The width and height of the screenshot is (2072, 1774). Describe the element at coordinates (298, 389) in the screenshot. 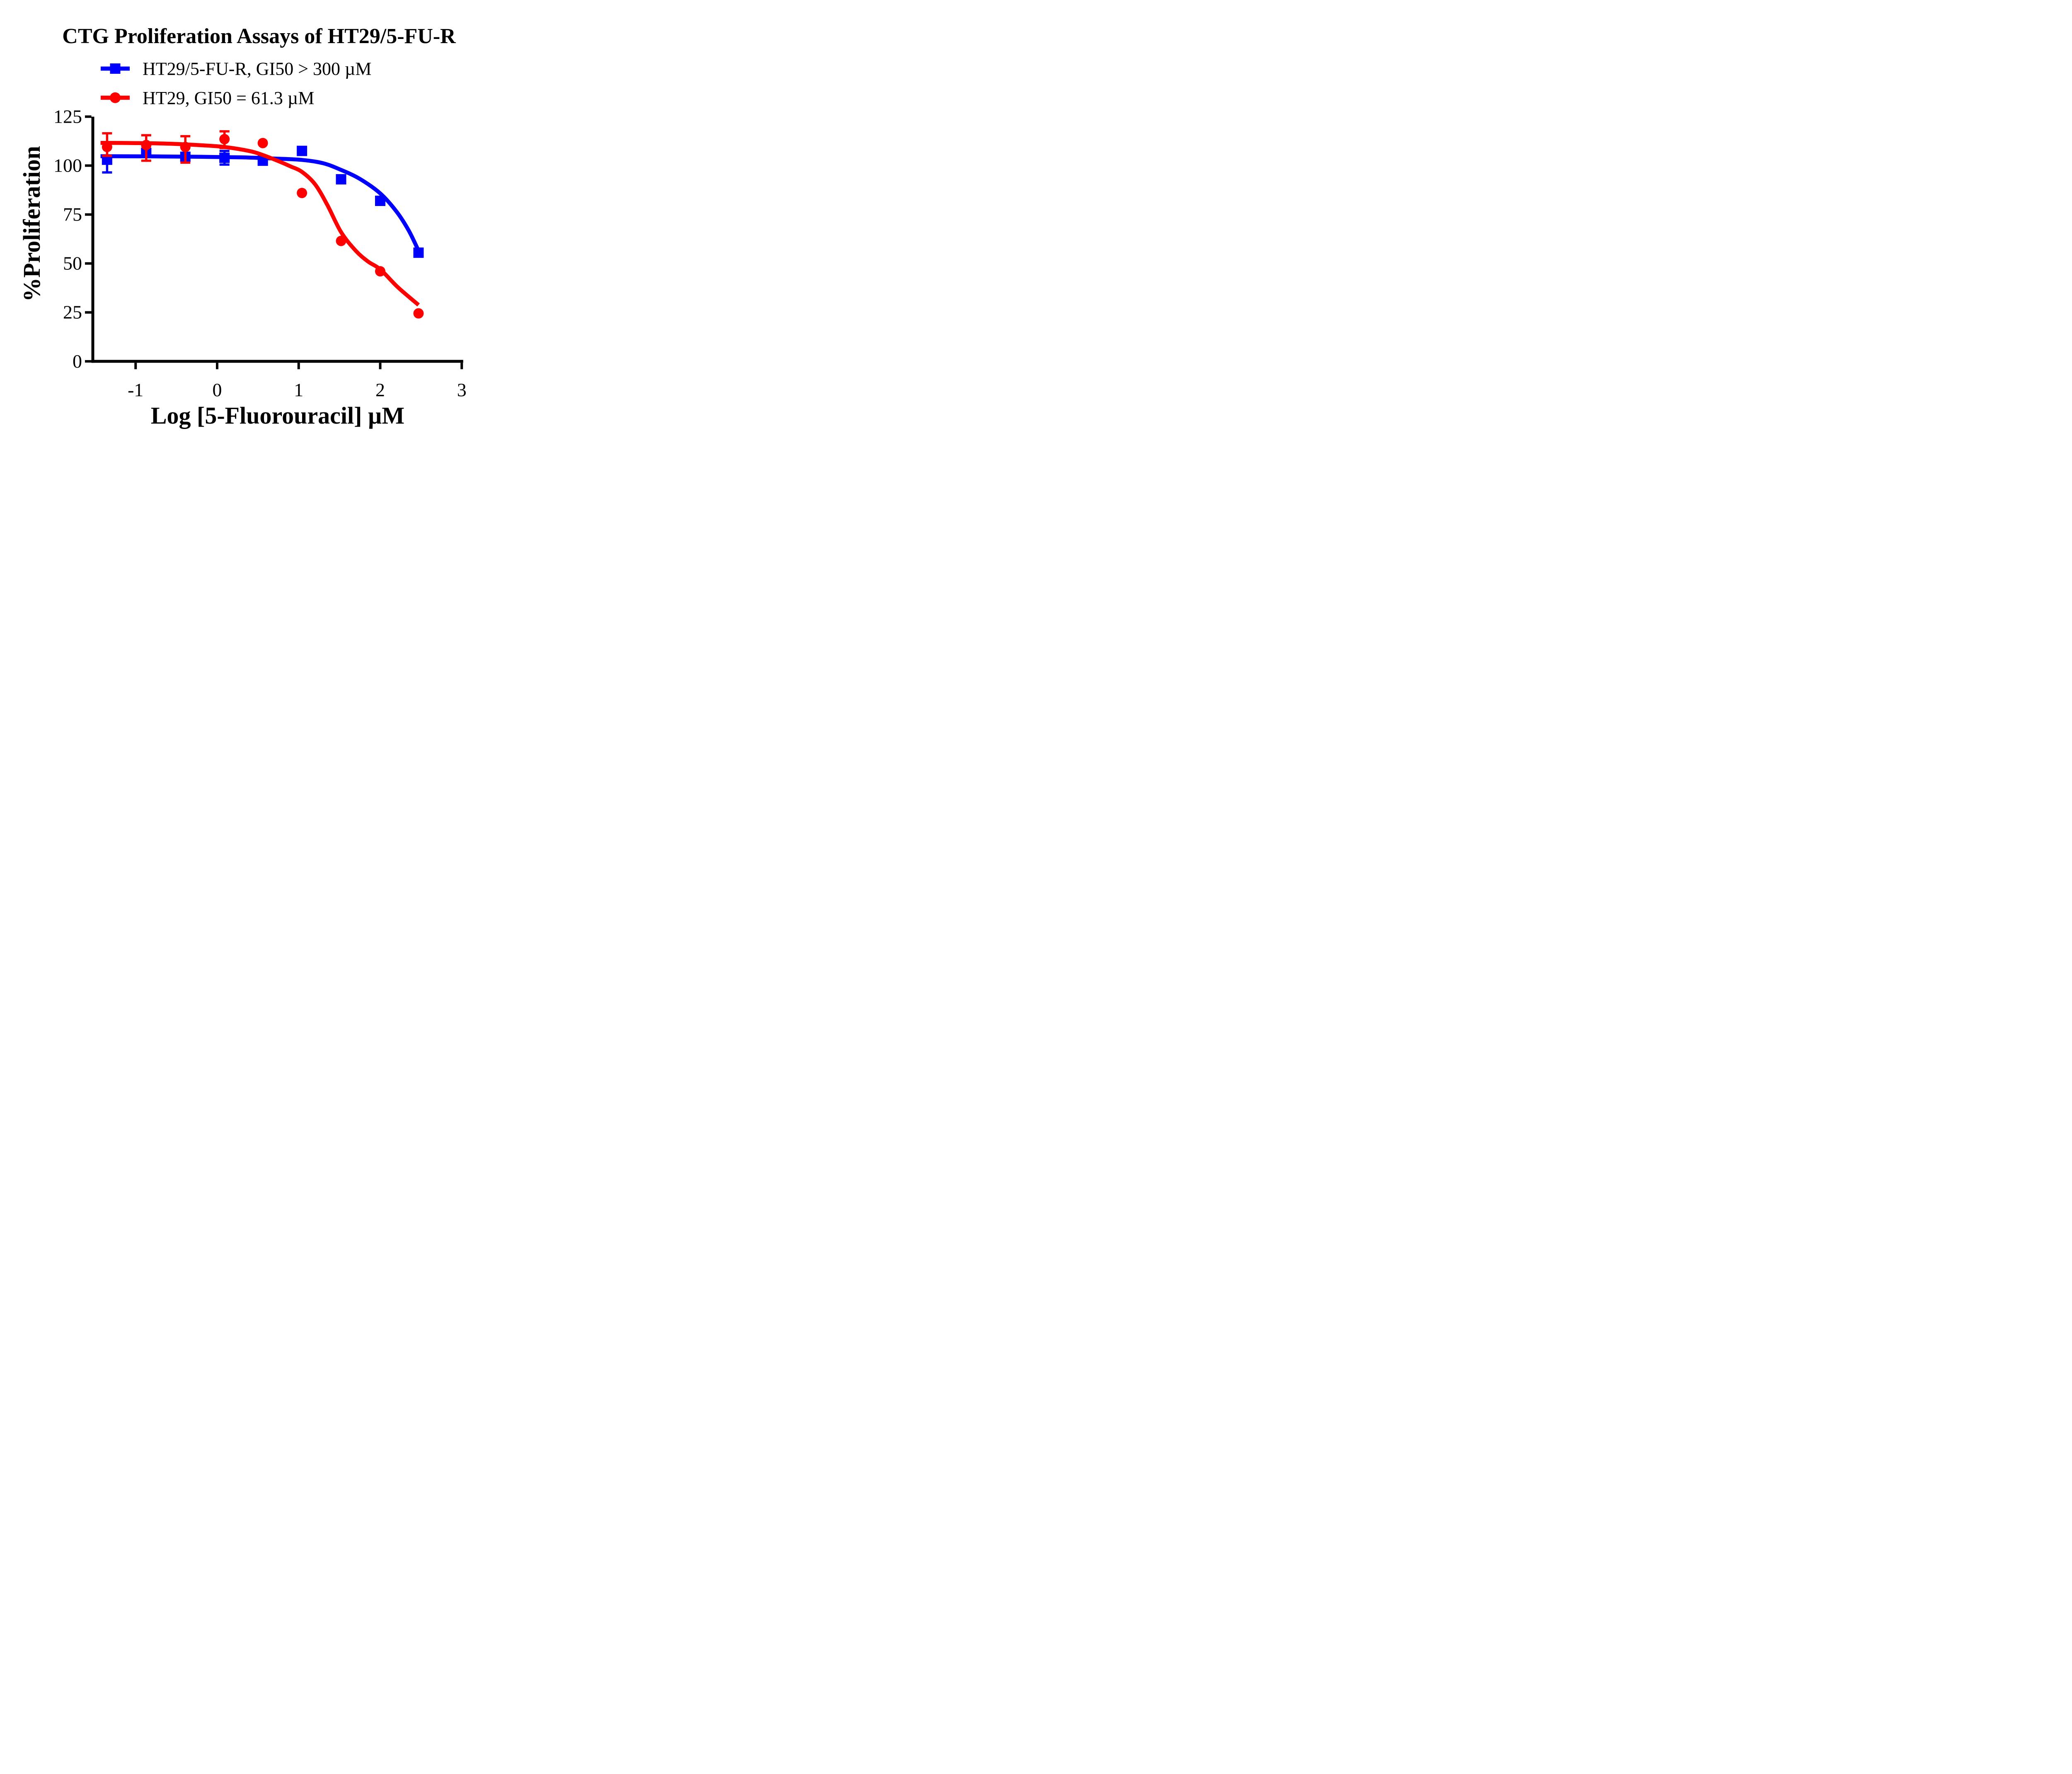

I see `x-tick-label: 1` at that location.